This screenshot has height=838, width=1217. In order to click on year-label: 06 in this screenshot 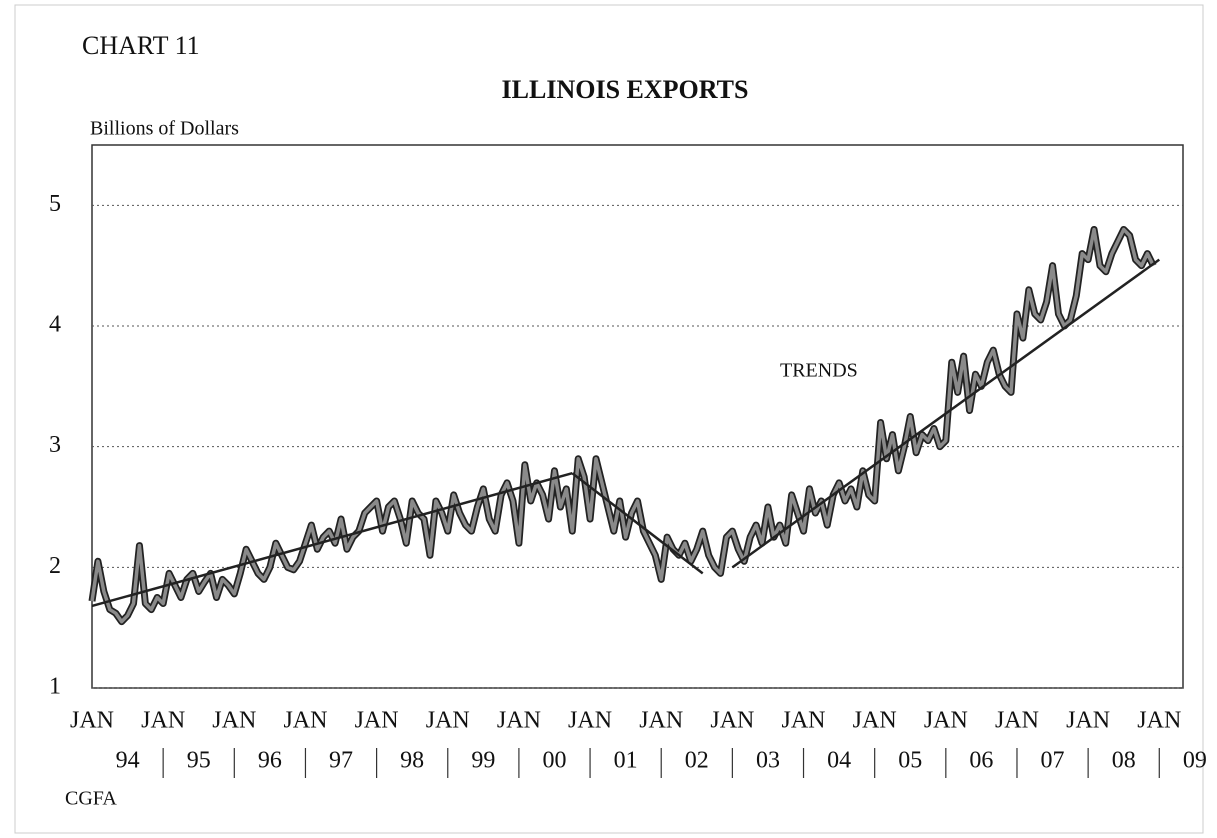, I will do `click(981, 761)`.